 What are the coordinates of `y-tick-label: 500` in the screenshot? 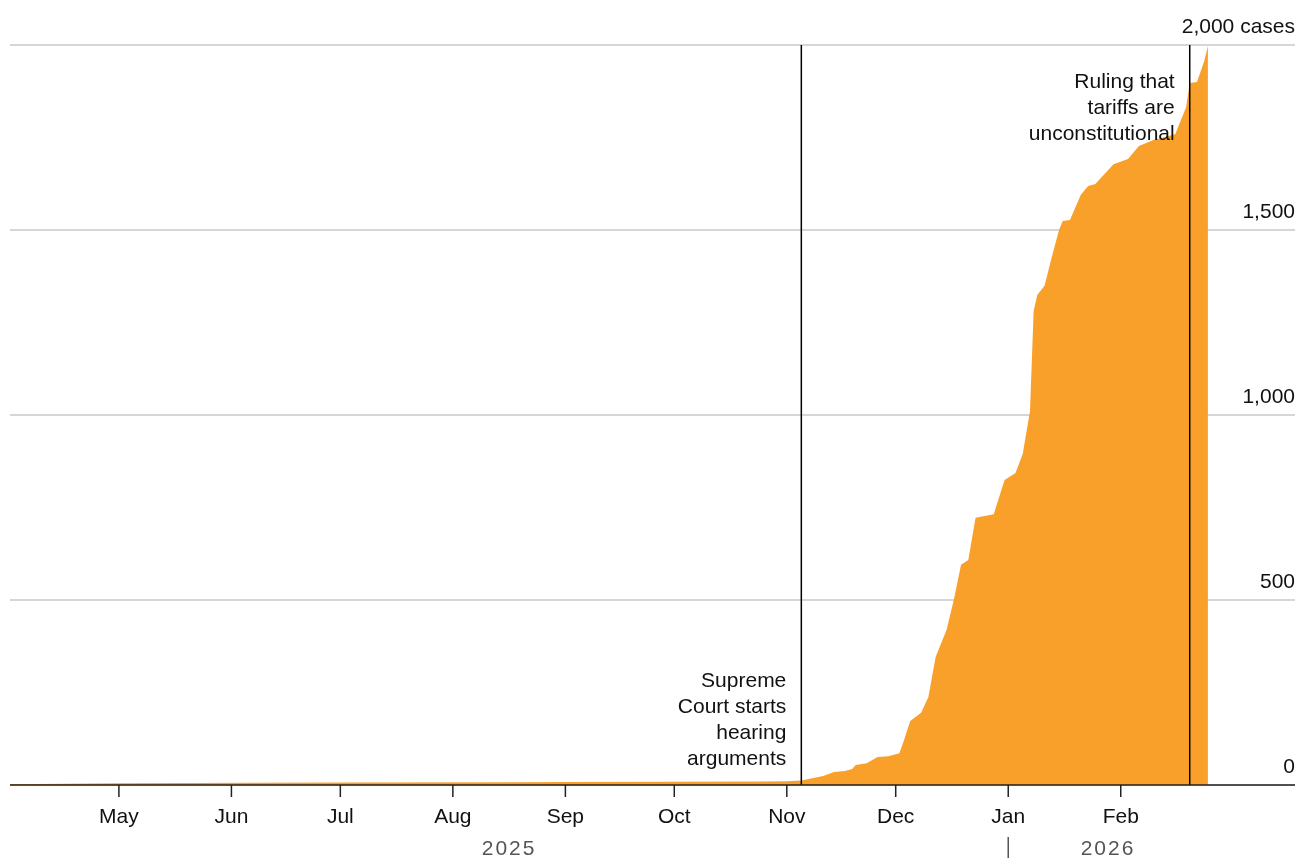 It's located at (1277, 580).